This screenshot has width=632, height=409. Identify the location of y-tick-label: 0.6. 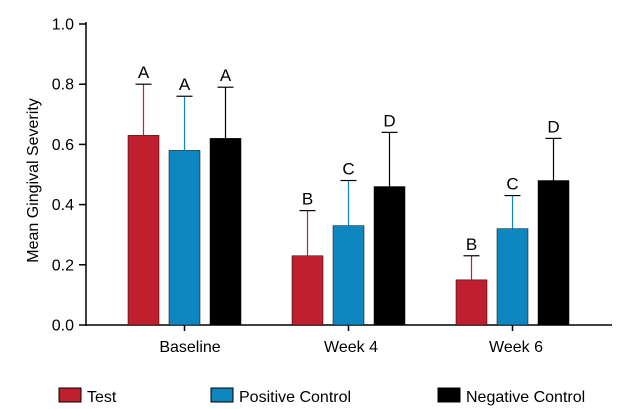
(63, 145).